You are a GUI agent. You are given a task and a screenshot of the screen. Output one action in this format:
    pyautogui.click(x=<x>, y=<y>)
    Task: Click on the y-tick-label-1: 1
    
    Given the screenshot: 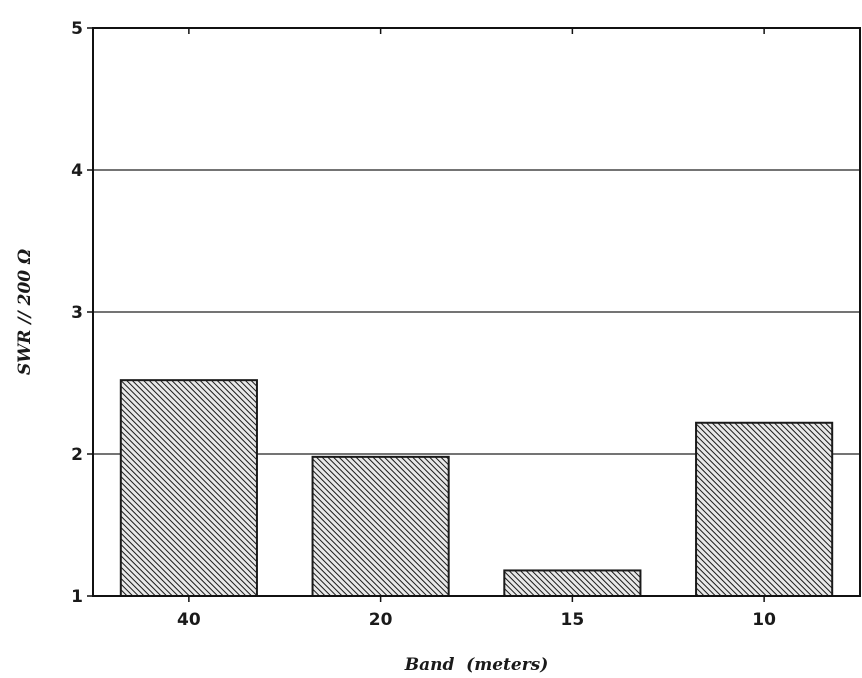 What is the action you would take?
    pyautogui.click(x=77, y=597)
    